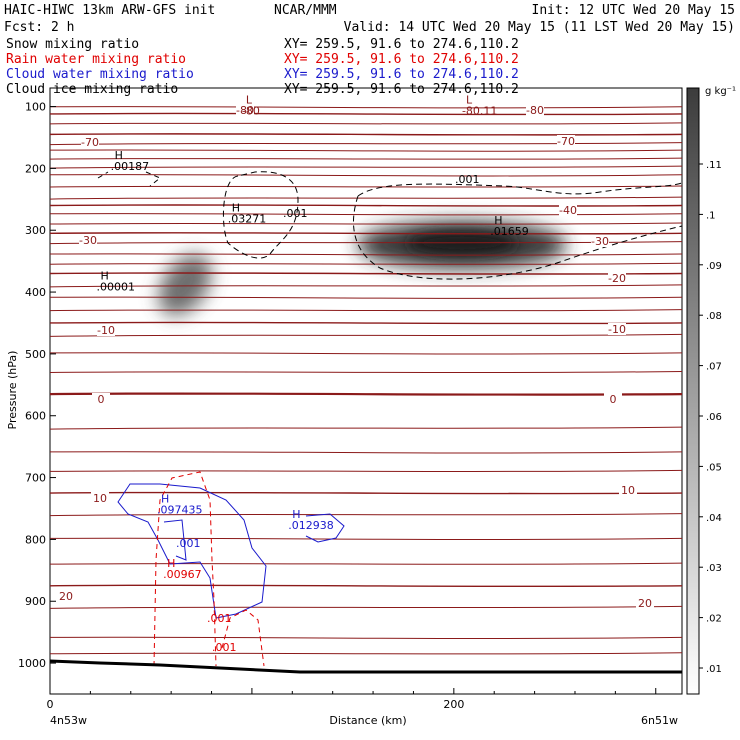  Describe the element at coordinates (311, 525) in the screenshot. I see `extremum-value: .012938` at that location.